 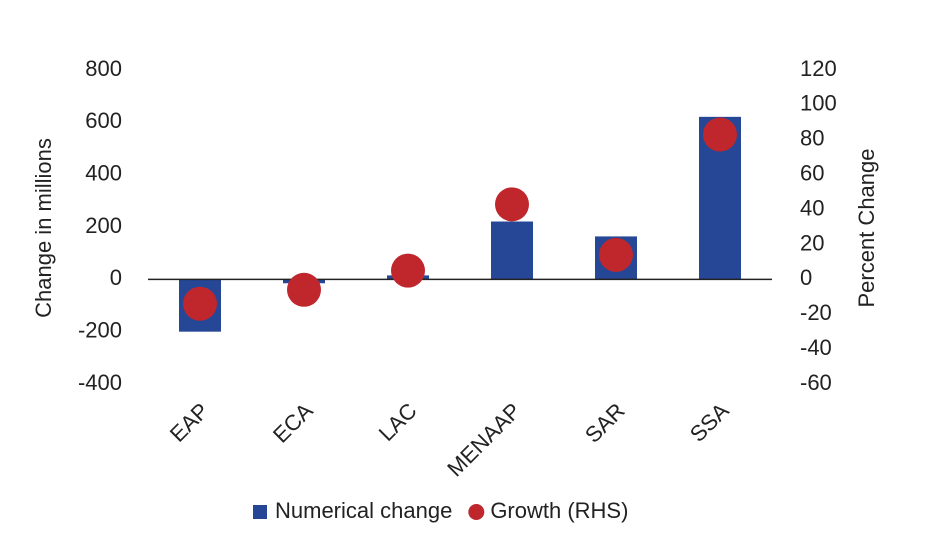 I want to click on y2-tick-label: 100, so click(x=818, y=103).